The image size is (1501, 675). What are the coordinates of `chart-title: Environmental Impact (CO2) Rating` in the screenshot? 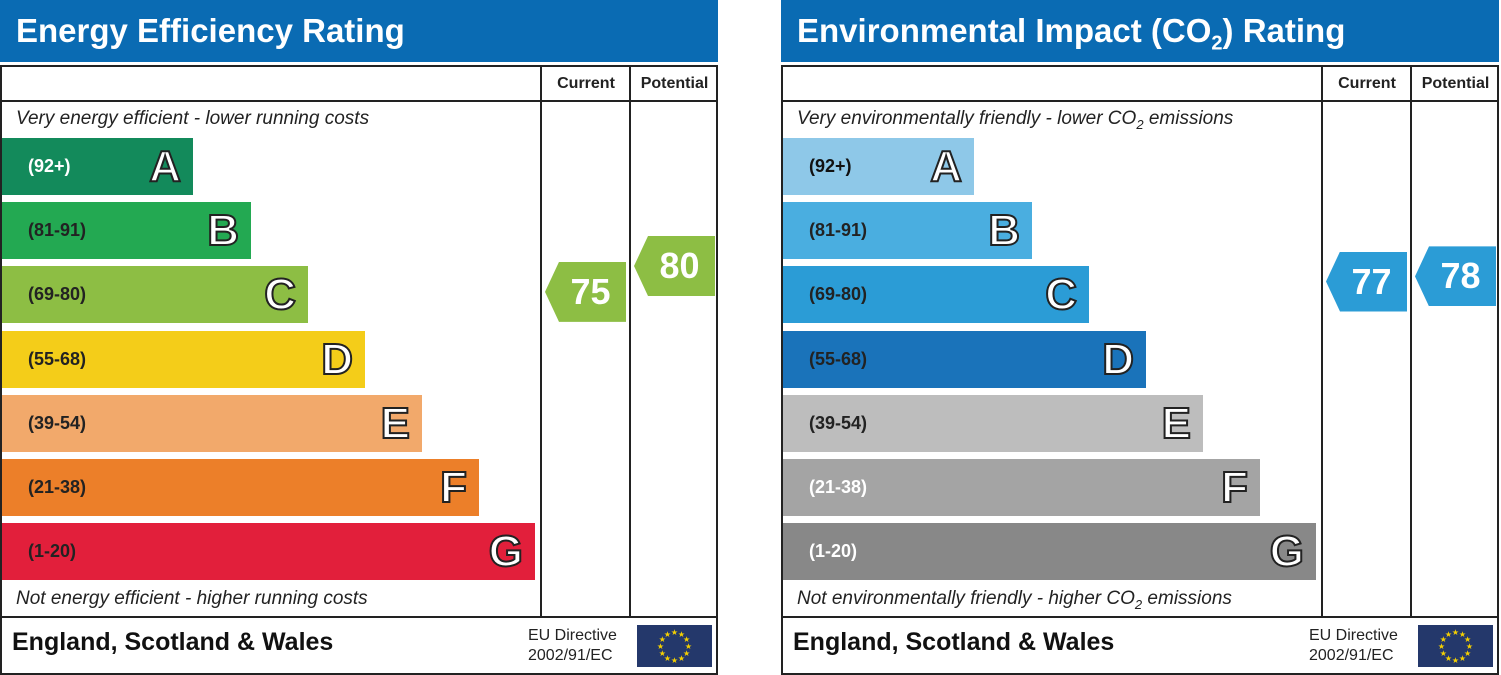 It's located at (1140, 31).